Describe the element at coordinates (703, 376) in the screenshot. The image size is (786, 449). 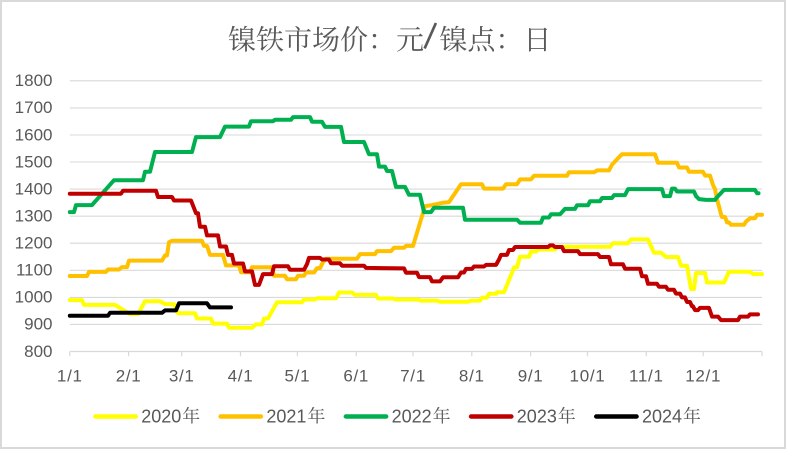
I see `svg-text: 12/1` at that location.